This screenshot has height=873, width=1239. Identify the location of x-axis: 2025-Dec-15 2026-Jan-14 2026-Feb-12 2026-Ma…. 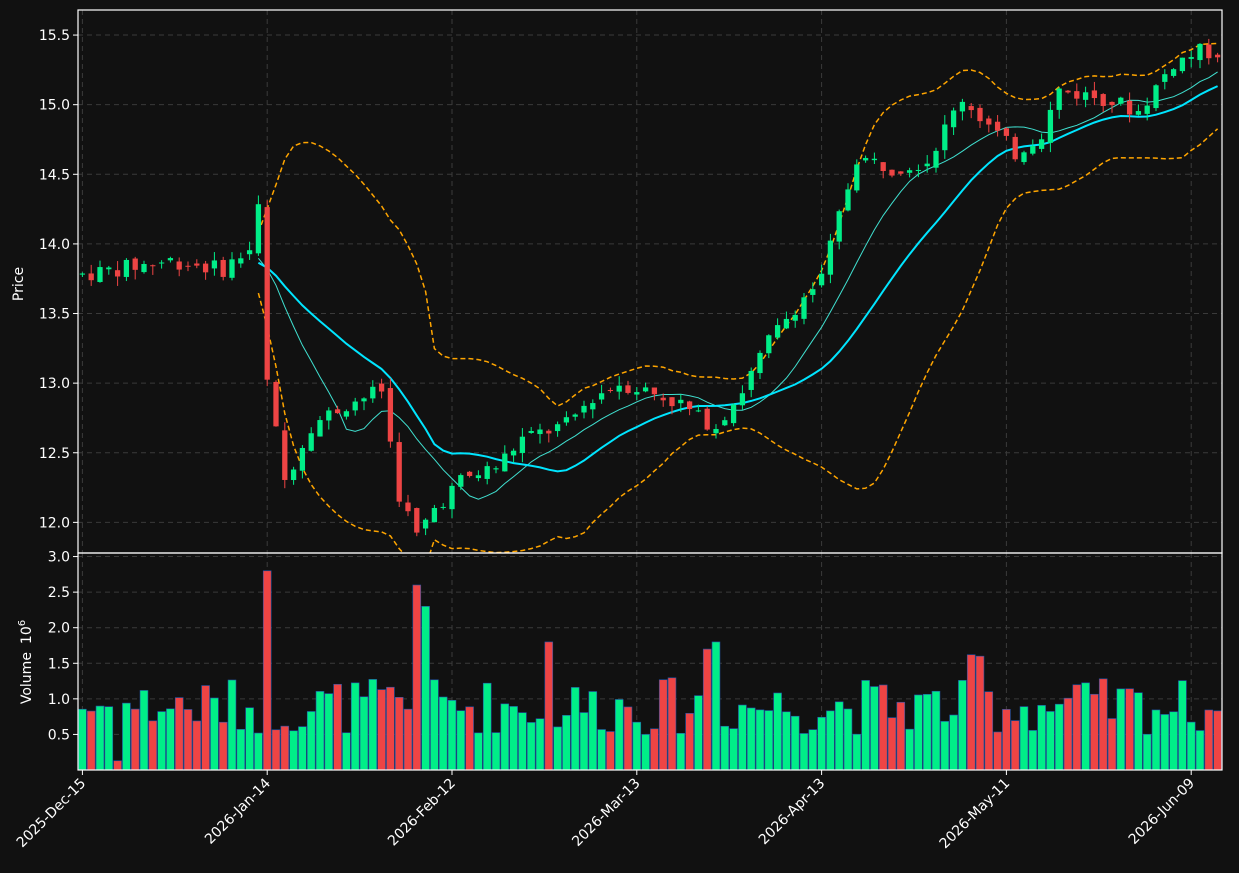
(606, 811).